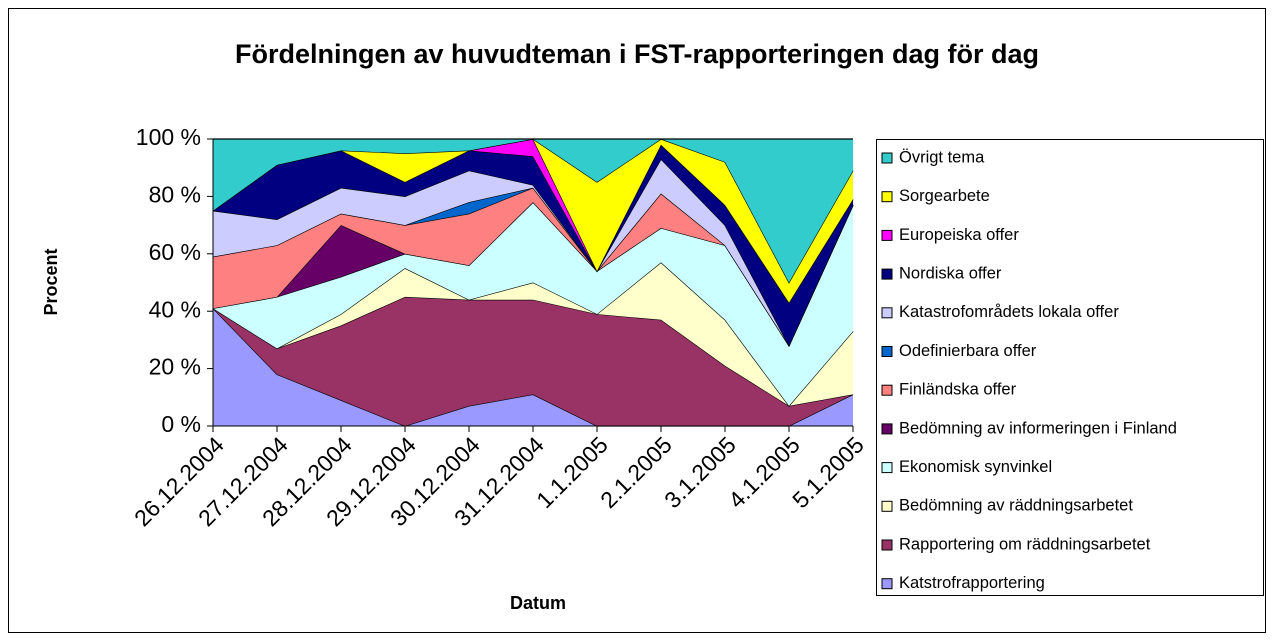 This screenshot has width=1274, height=641. I want to click on legend-label: Katastrofområdets lokala offer, so click(1009, 312).